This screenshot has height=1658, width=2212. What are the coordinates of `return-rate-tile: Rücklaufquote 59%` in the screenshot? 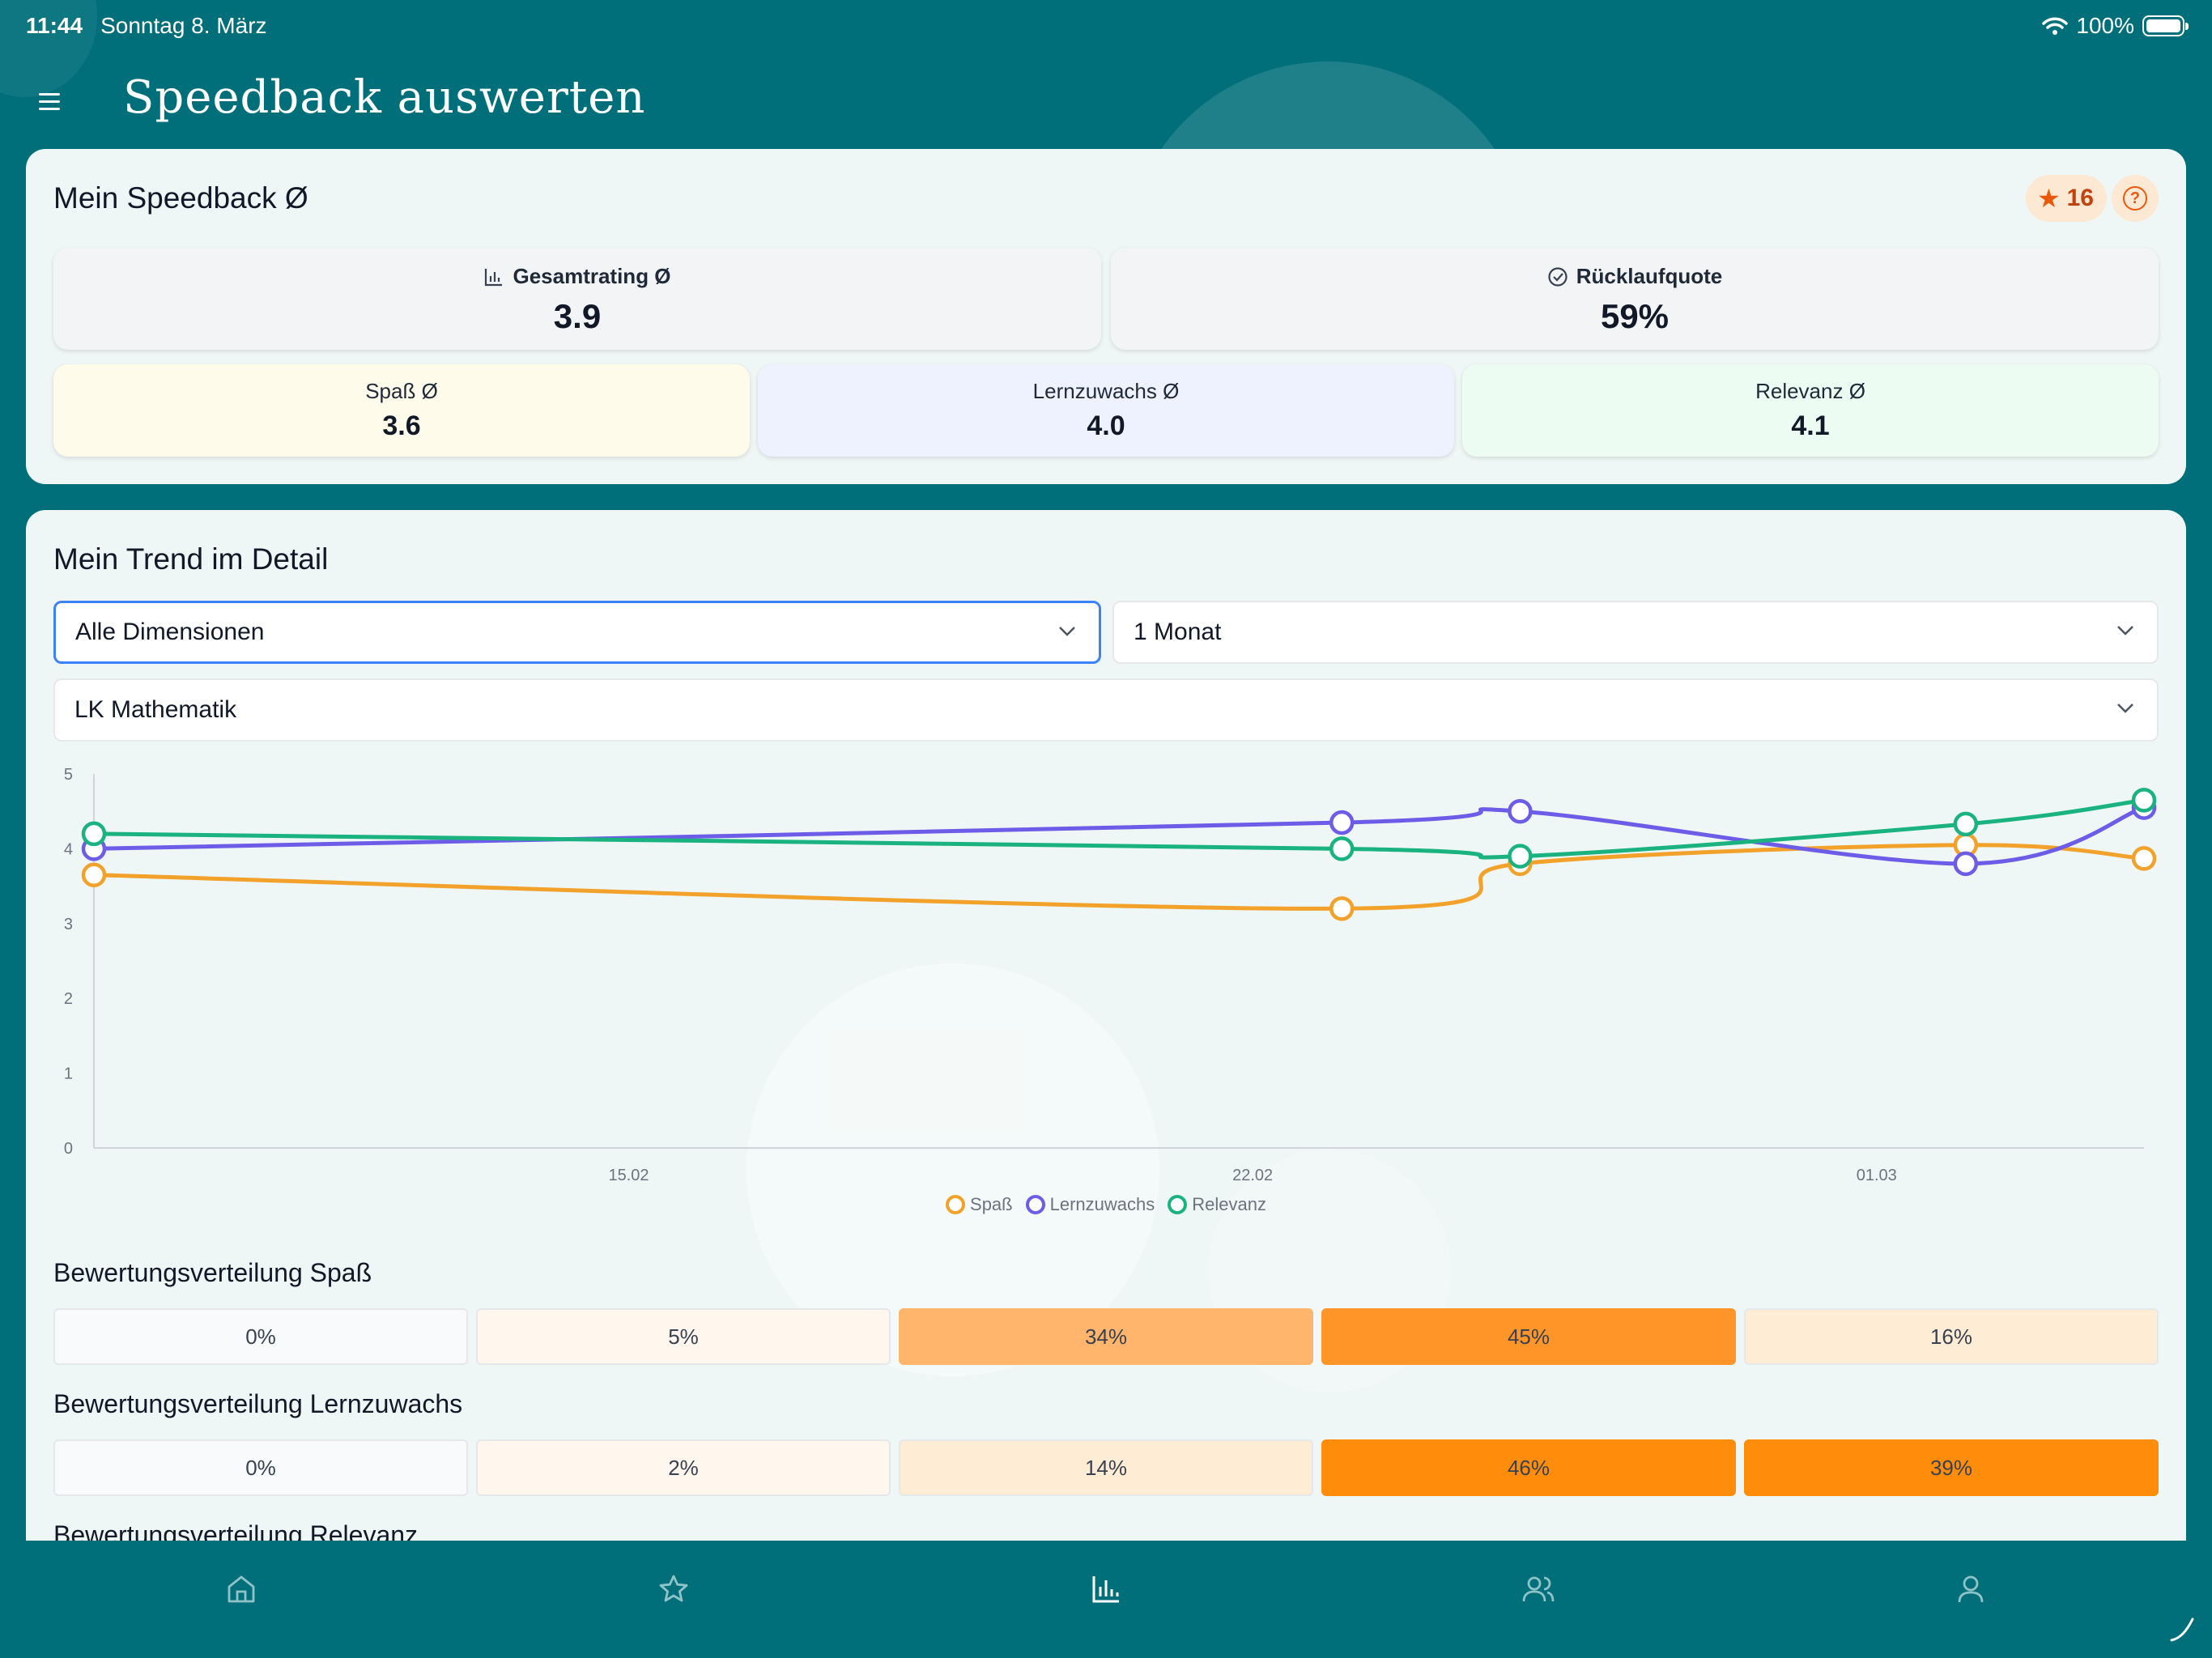 It's located at (1635, 299).